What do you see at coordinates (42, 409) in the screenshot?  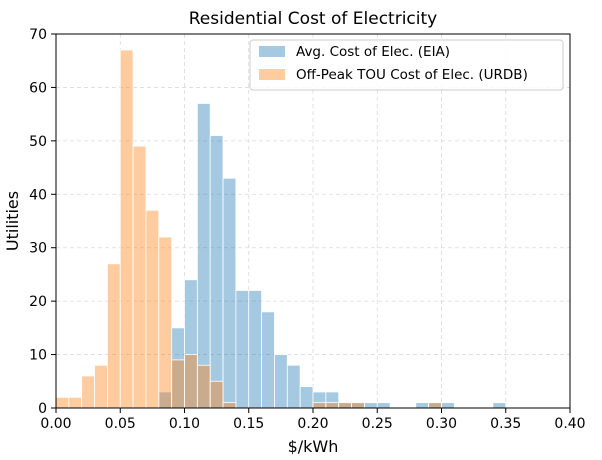 I see `y-tick-label: 0` at bounding box center [42, 409].